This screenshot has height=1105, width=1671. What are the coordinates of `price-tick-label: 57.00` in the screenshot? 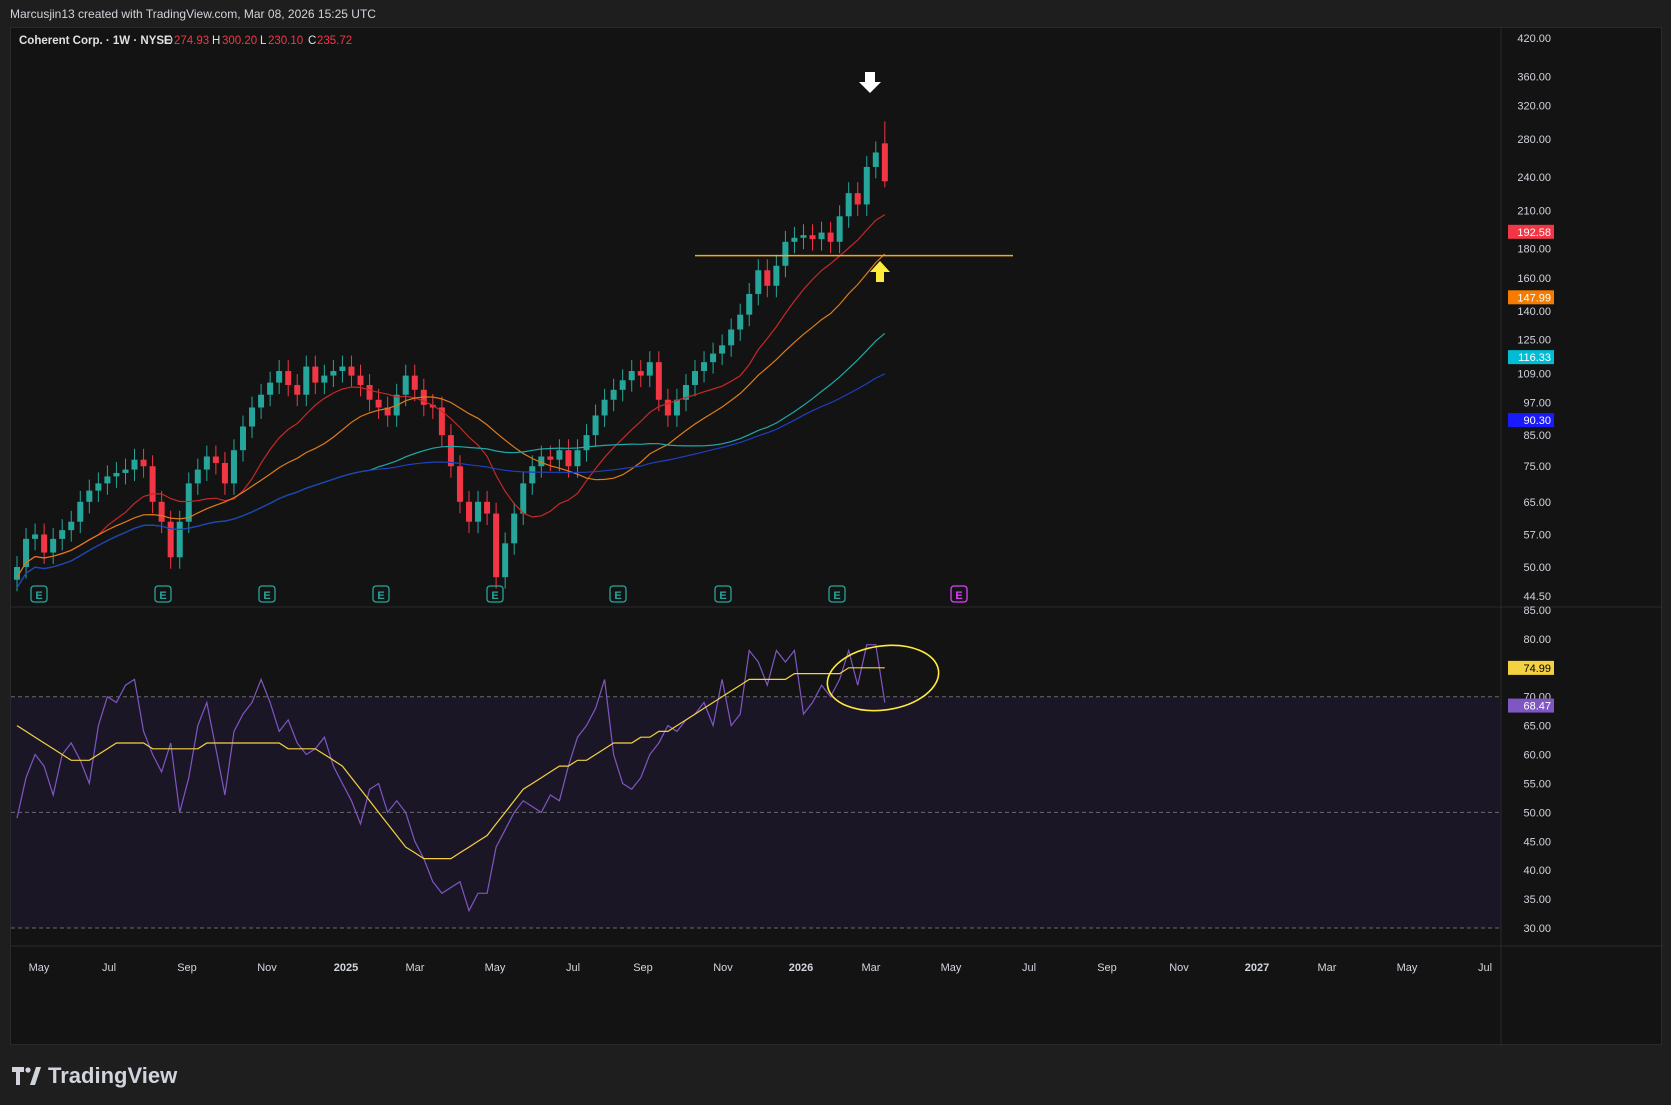 It's located at (1537, 535).